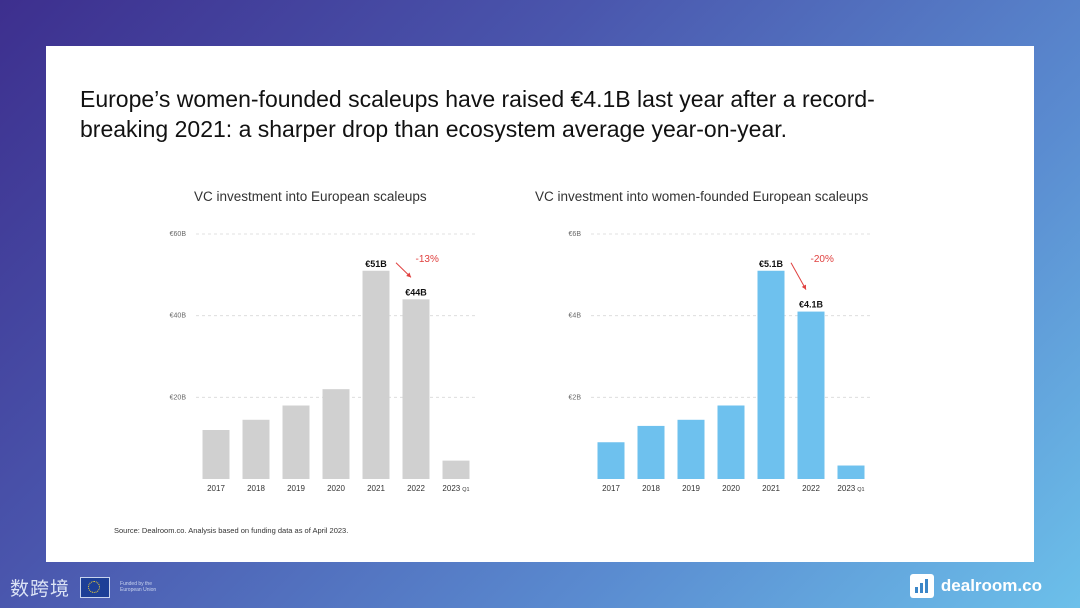 The width and height of the screenshot is (1080, 608). Describe the element at coordinates (178, 316) in the screenshot. I see `y-tick-label: €40B` at that location.